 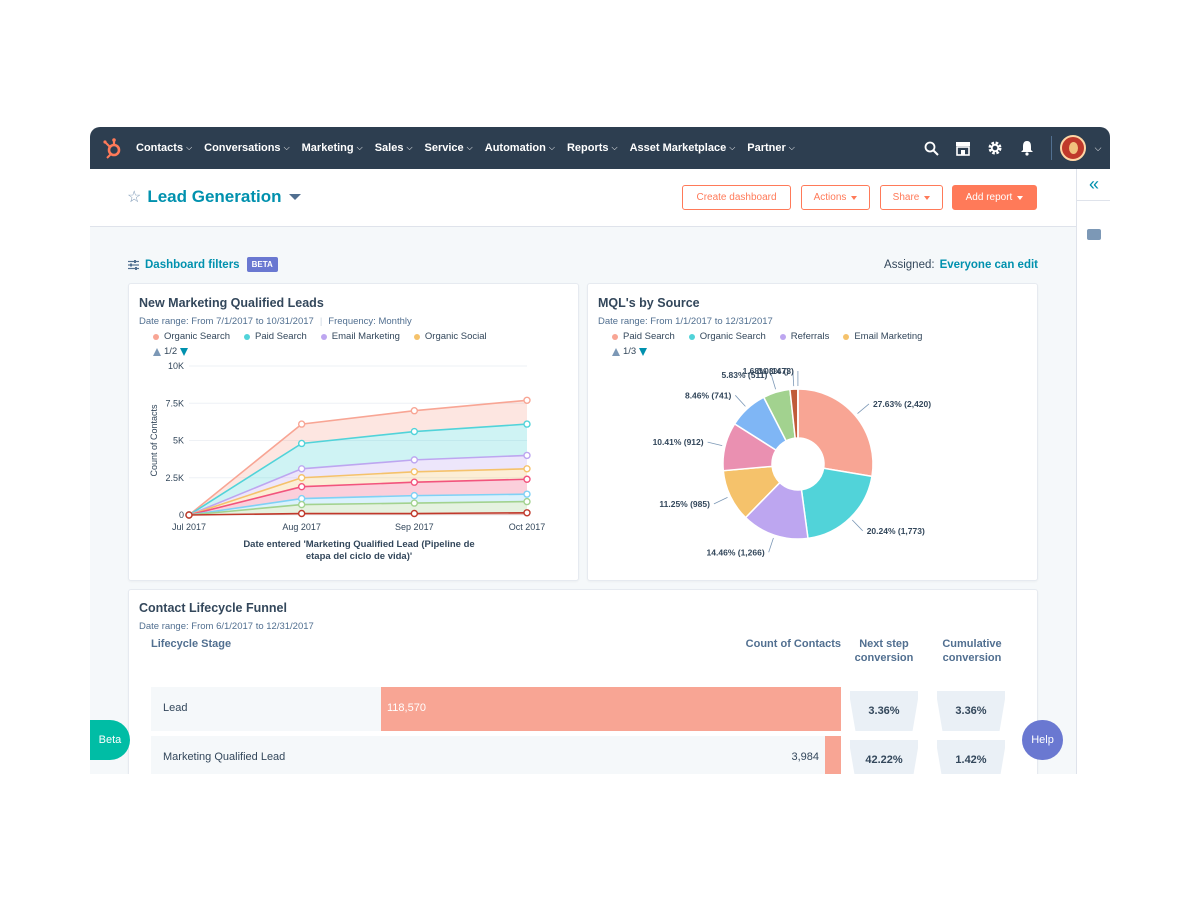 I want to click on column-header-count: Count of Contacts, so click(x=793, y=644).